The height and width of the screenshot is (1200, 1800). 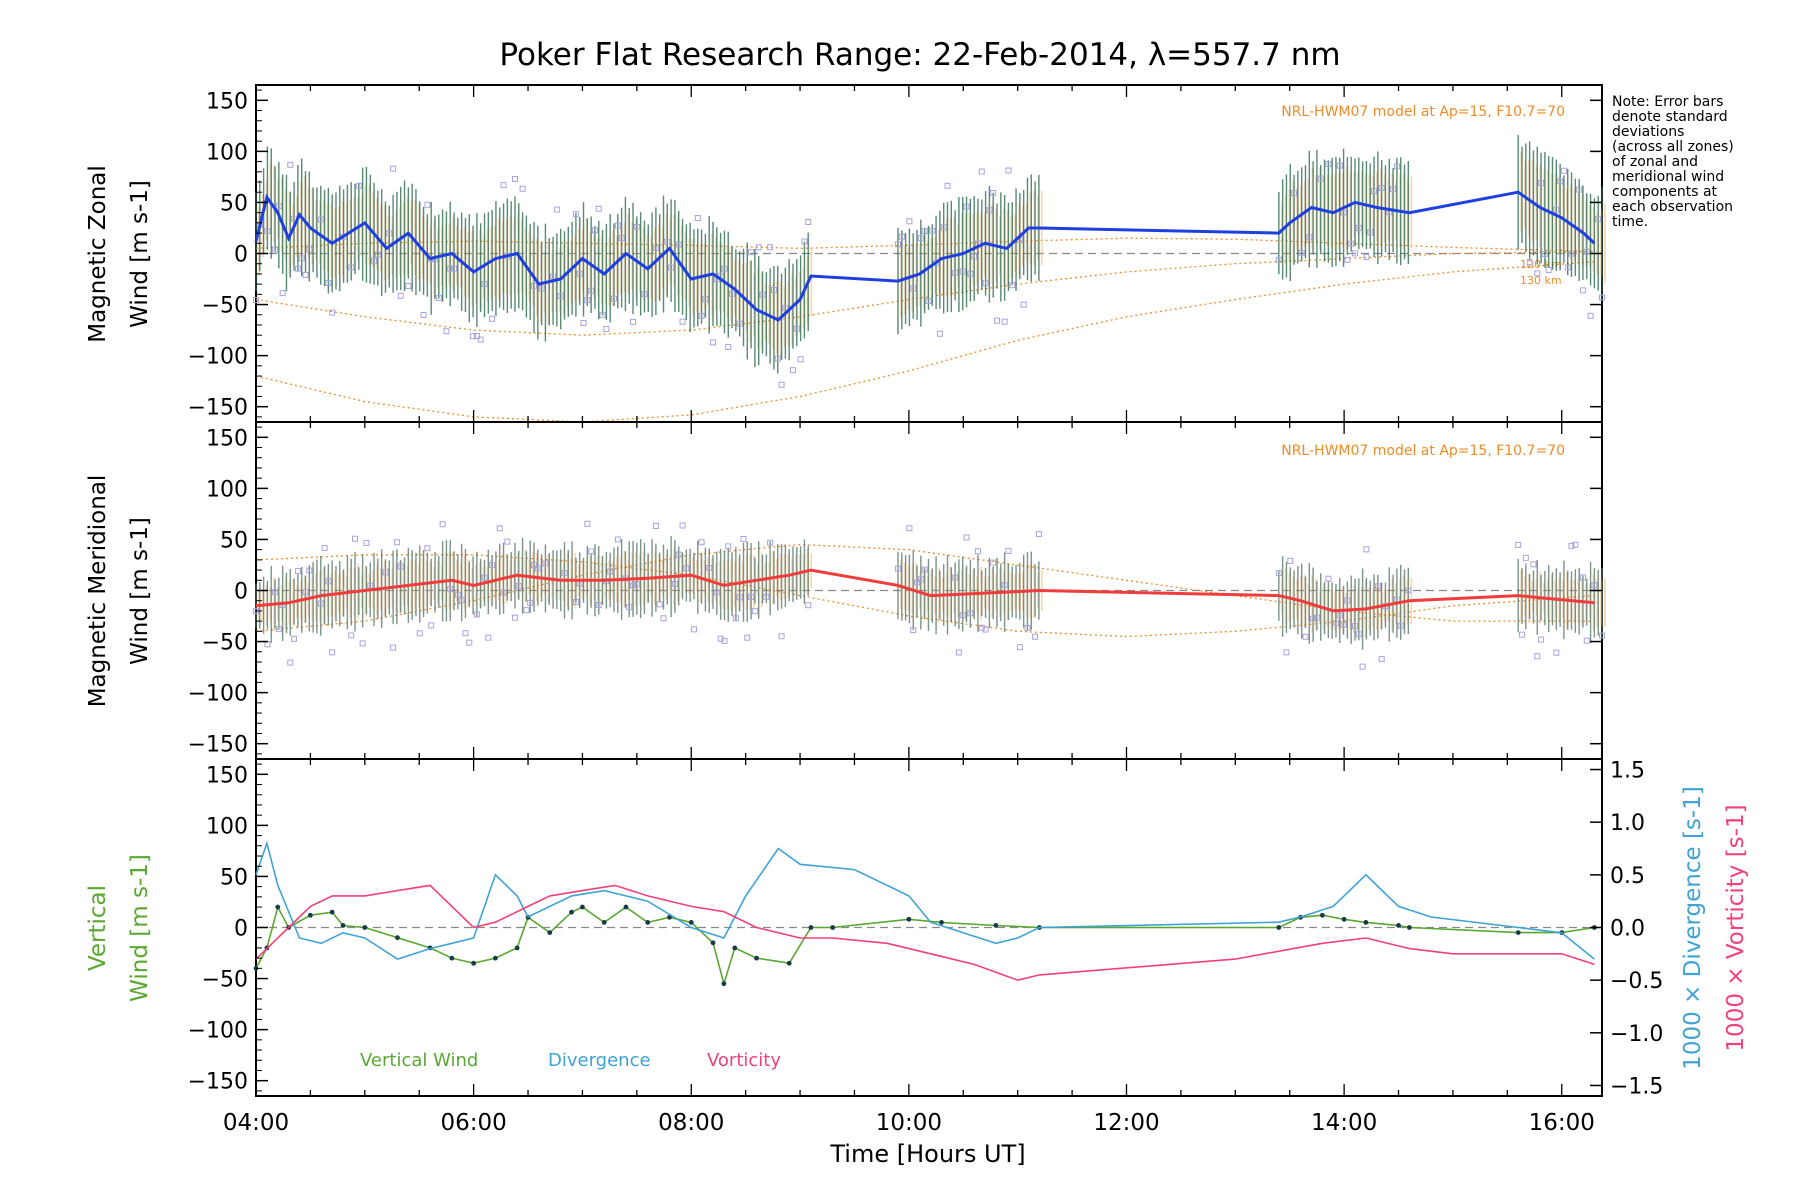 I want to click on note-line: deviations, so click(x=1648, y=132).